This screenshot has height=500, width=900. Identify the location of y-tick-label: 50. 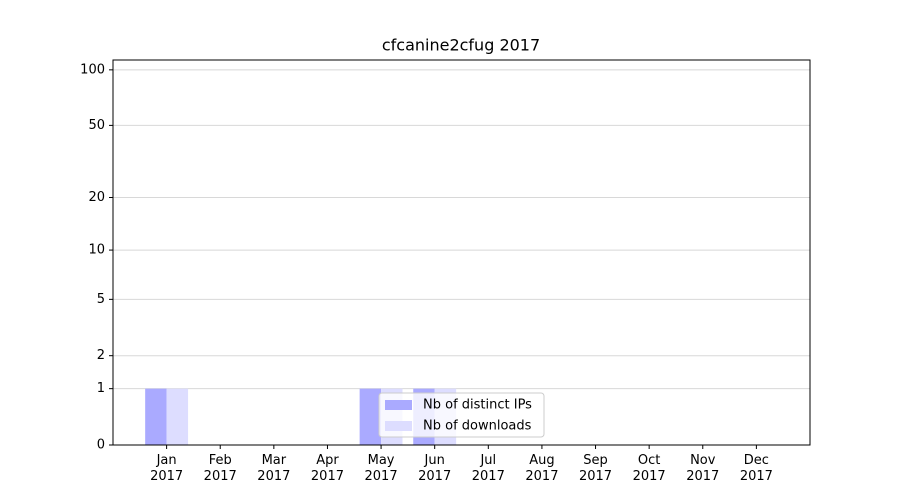
(96, 125).